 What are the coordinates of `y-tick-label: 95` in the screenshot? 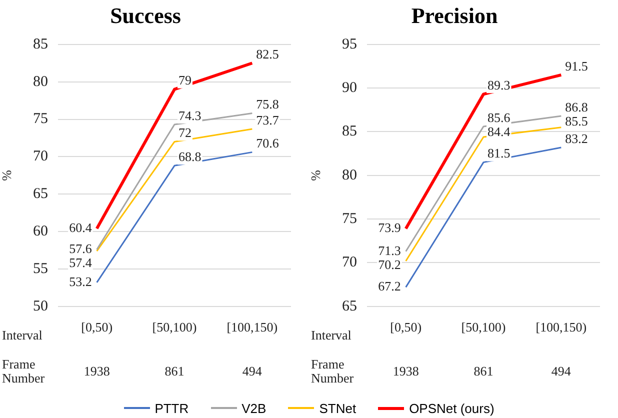 It's located at (349, 44).